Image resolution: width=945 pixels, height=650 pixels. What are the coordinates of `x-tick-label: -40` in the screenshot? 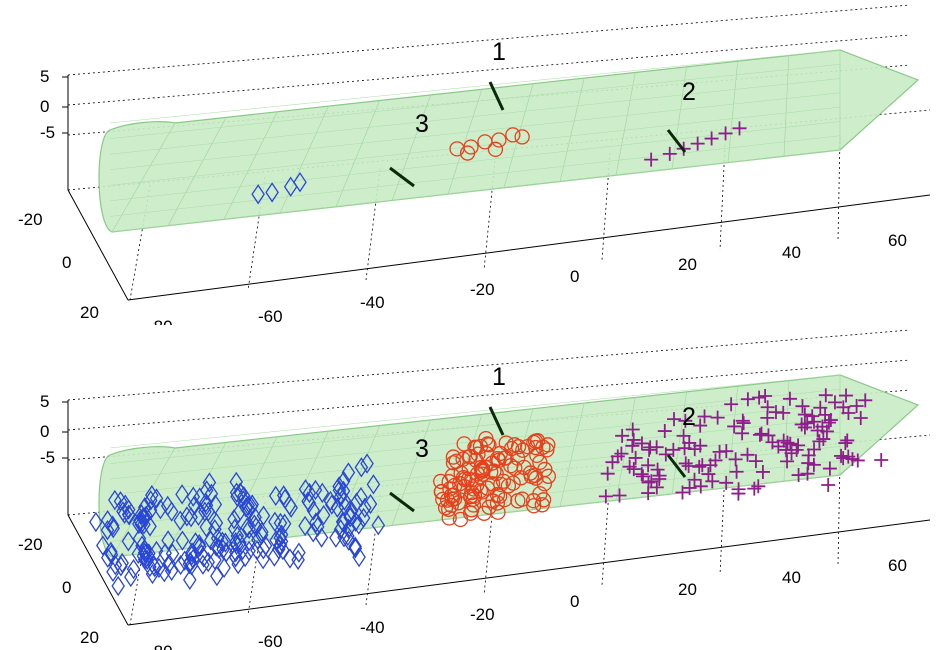 It's located at (372, 627).